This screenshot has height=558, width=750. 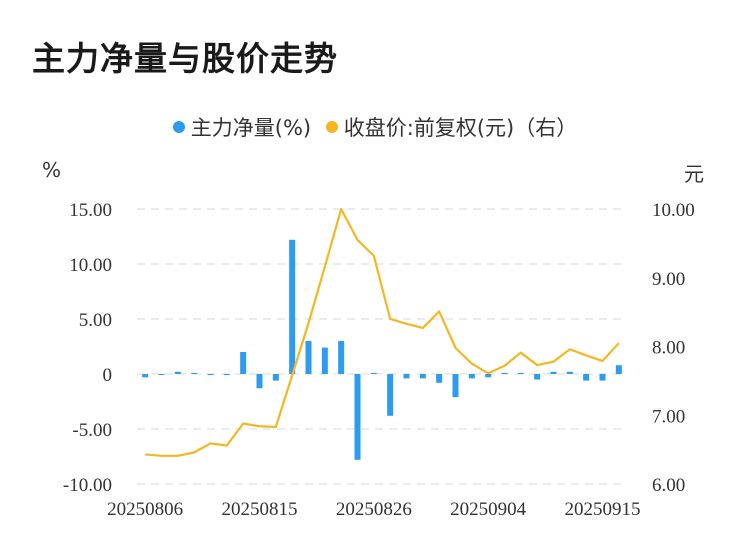 What do you see at coordinates (668, 279) in the screenshot?
I see `y-right-tick-label: 9.00` at bounding box center [668, 279].